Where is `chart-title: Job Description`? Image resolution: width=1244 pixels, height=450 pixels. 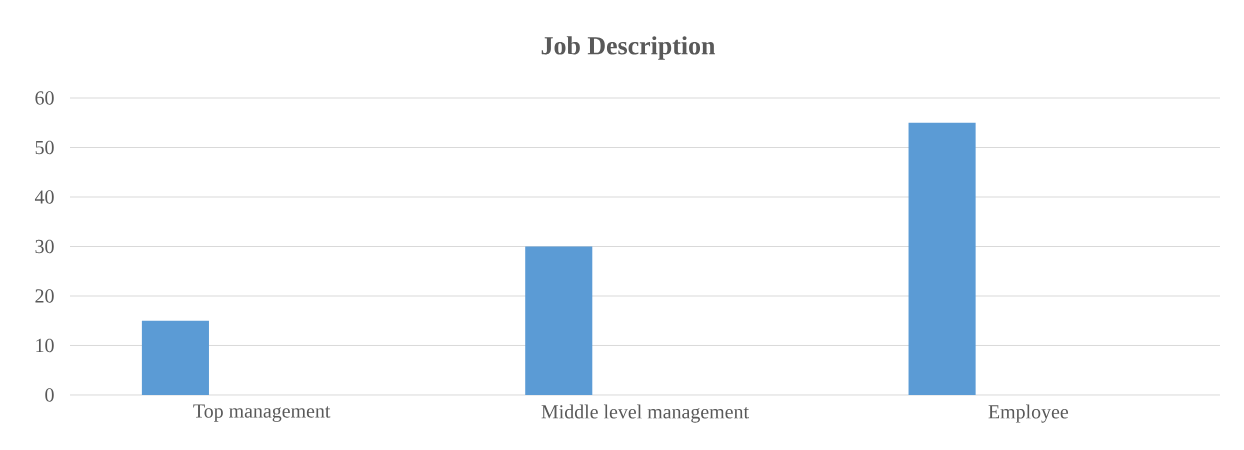
chart-title: Job Description is located at coordinates (628, 48).